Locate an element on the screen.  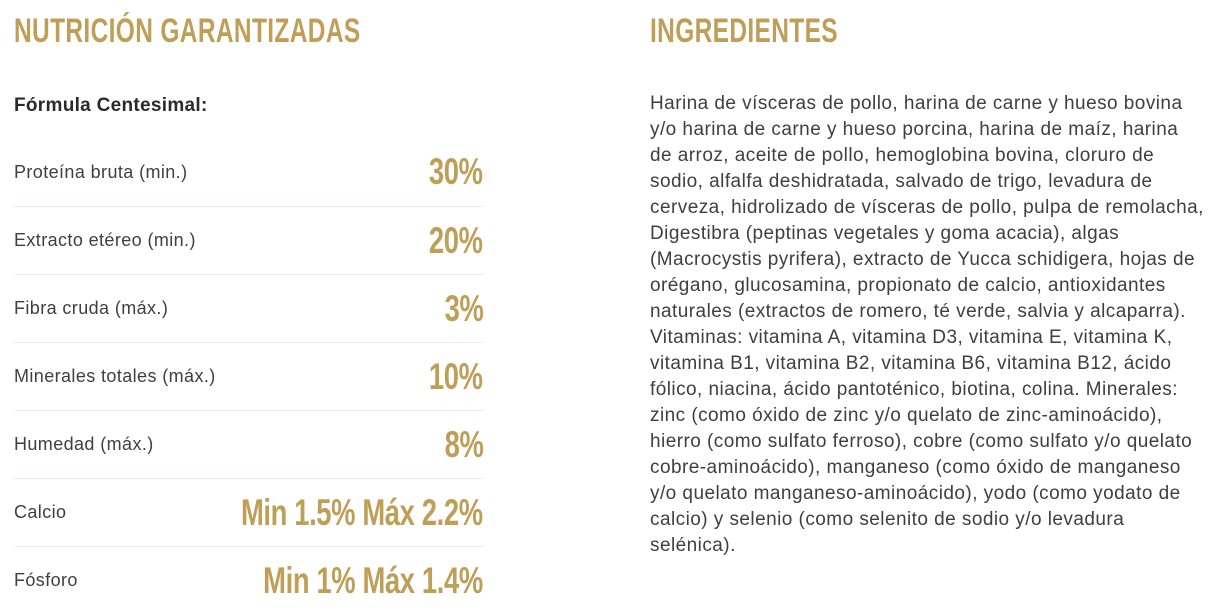
nutrient-value: 30% is located at coordinates (456, 171).